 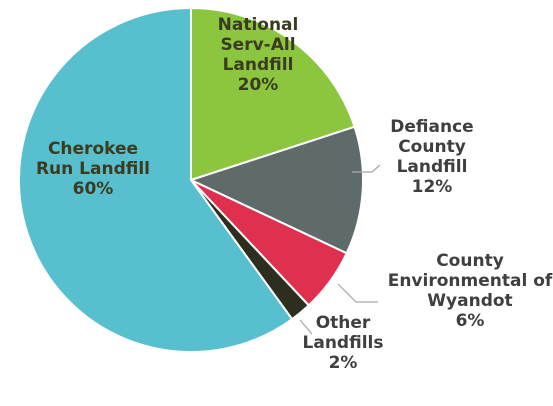 I want to click on slice-name-line-3-0: Other, so click(x=343, y=323).